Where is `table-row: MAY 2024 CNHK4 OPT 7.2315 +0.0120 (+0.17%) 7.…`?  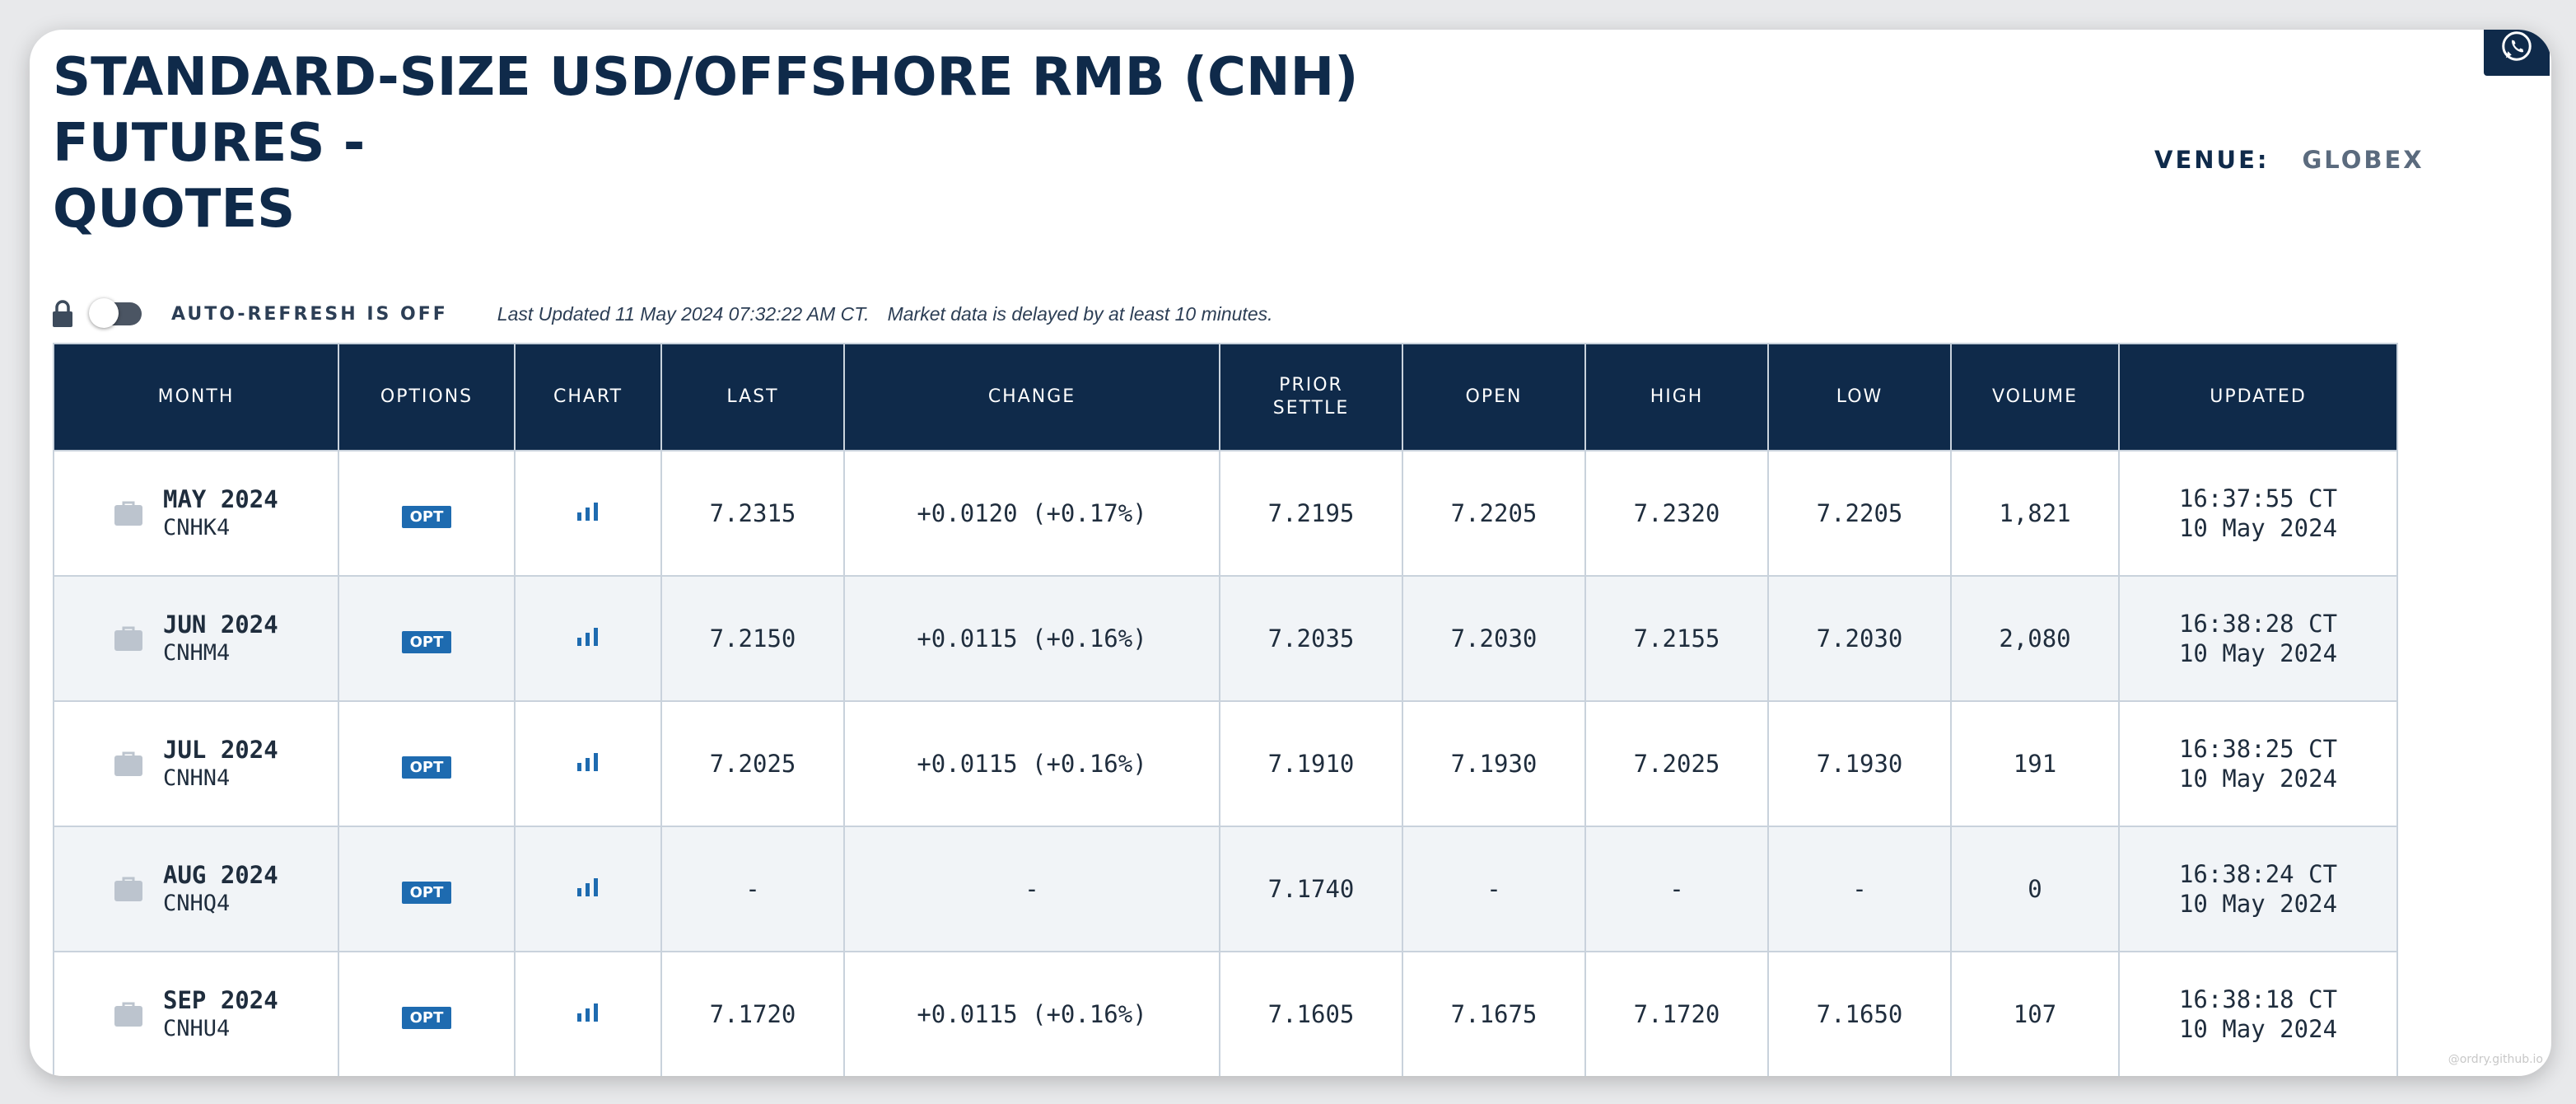
table-row: MAY 2024 CNHK4 OPT 7.2315 +0.0120 (+0.17%) 7.… is located at coordinates (1225, 513).